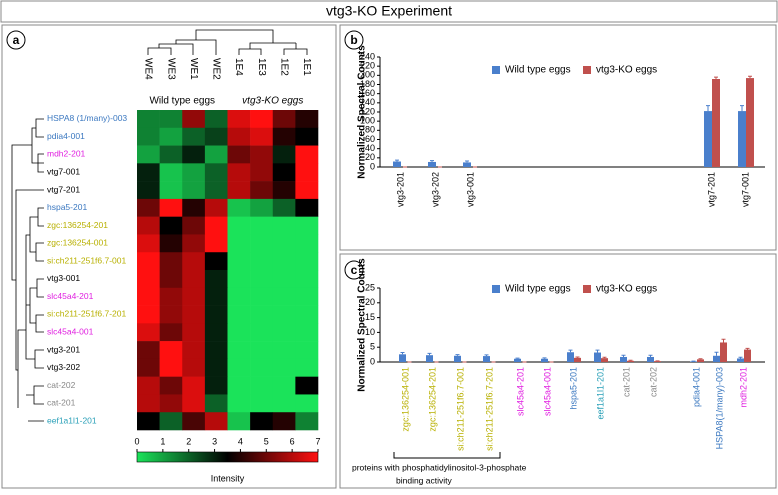  I want to click on x-tick-label: eef1a1l1-201, so click(600, 393).